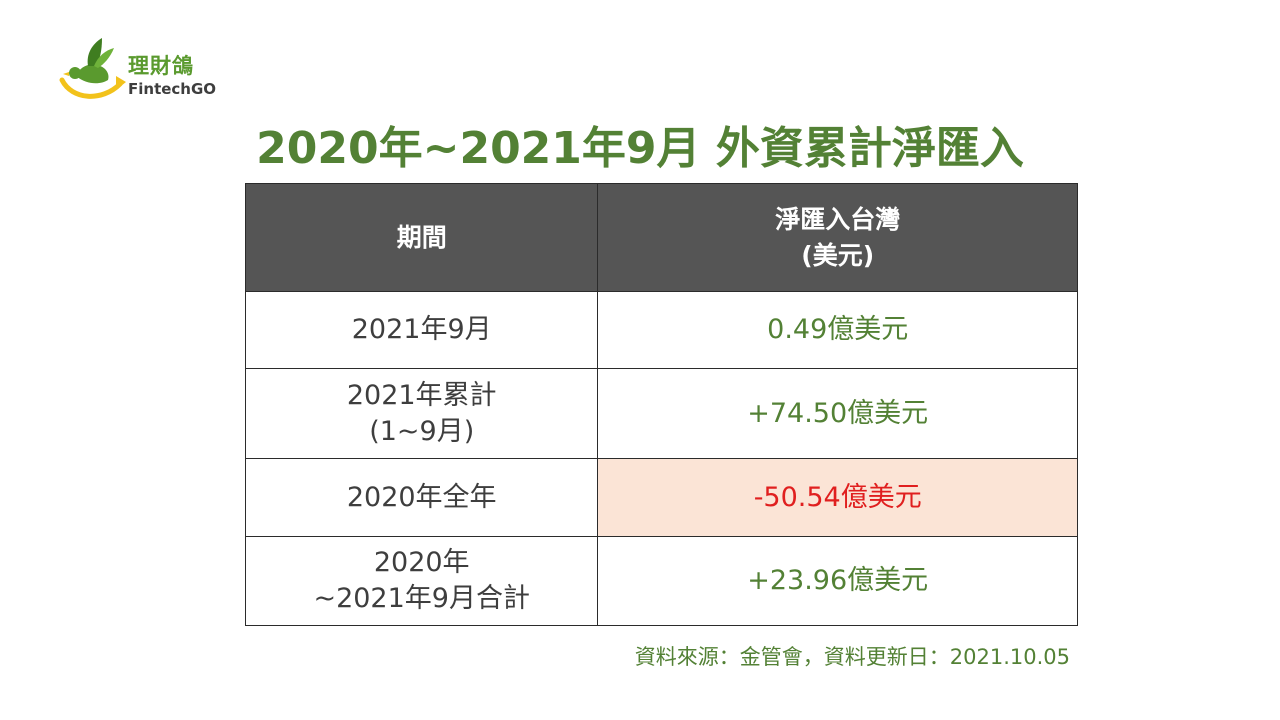 This screenshot has width=1280, height=720. Describe the element at coordinates (837, 581) in the screenshot. I see `value-cell: +23.96億美元` at that location.